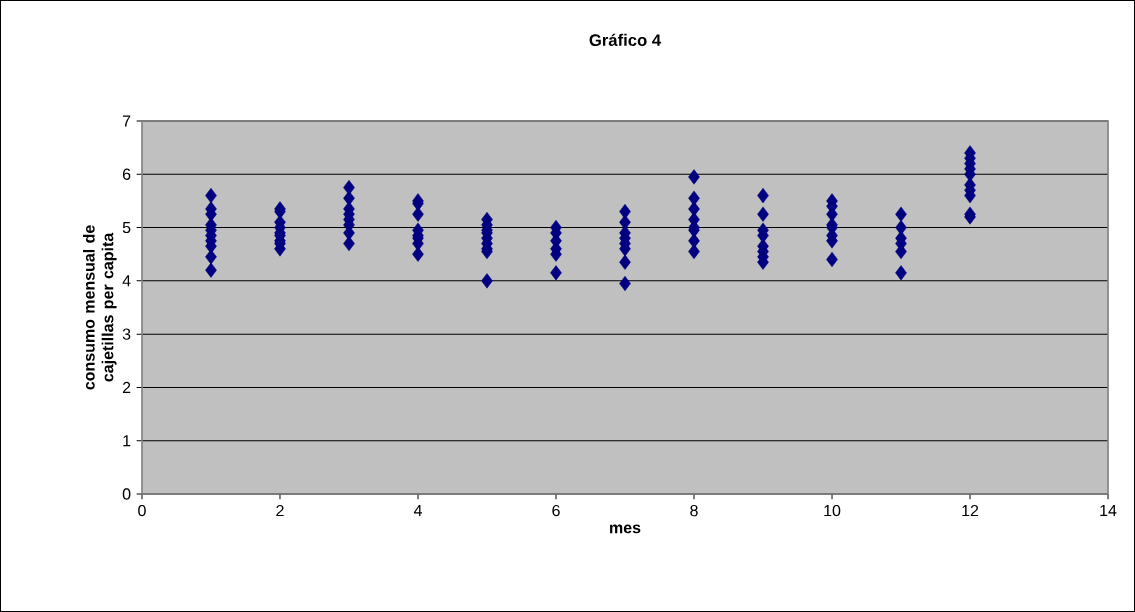 The height and width of the screenshot is (612, 1135). I want to click on x-tick-label: 14, so click(1108, 510).